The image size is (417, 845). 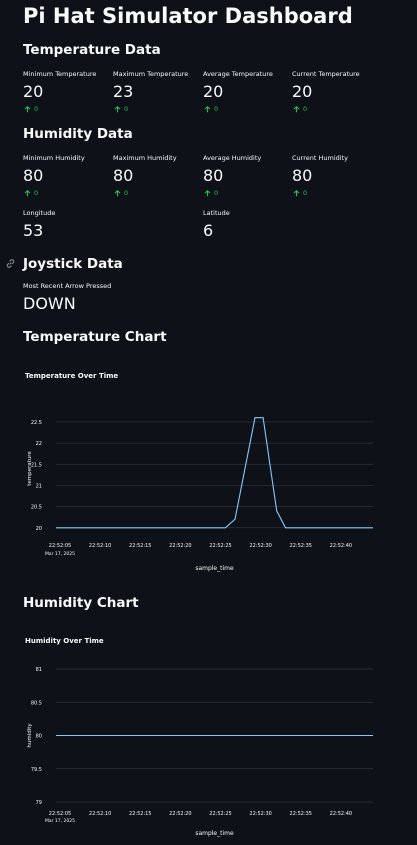 I want to click on page-title: Pi Hat Simulator Dashboard, so click(x=188, y=16).